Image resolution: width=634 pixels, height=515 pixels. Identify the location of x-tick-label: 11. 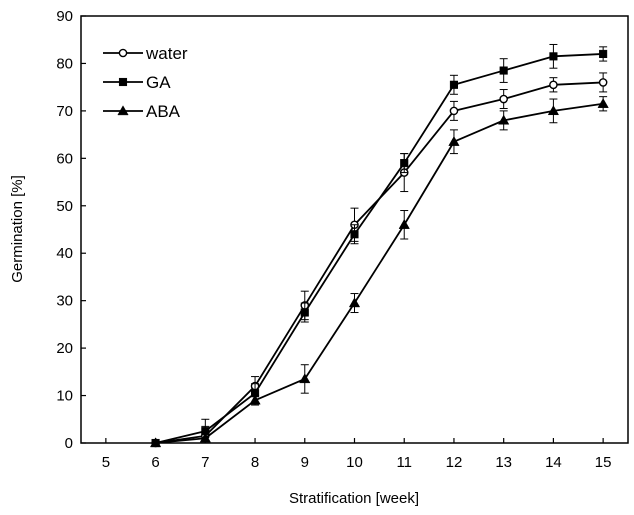
(404, 462).